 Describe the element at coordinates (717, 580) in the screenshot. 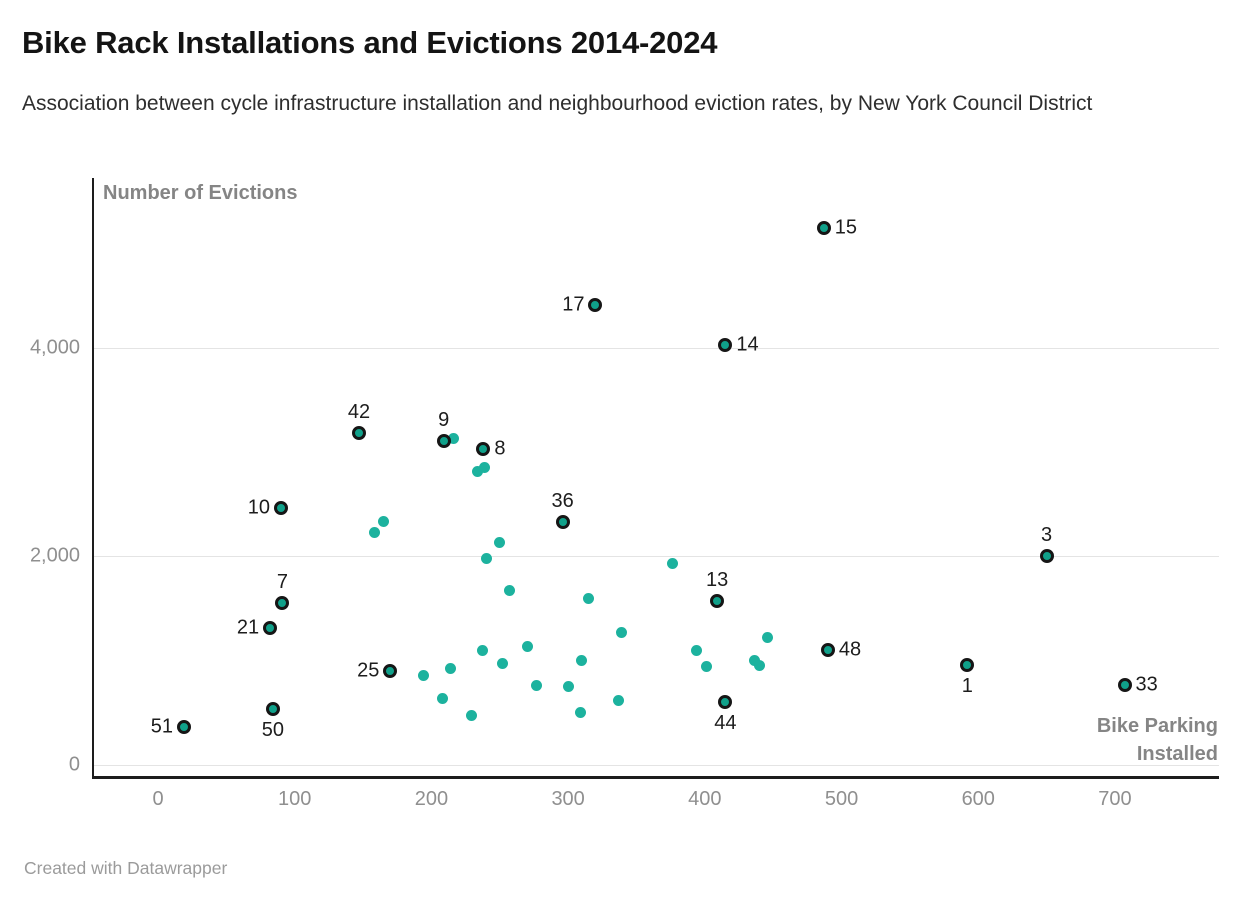

I see `point-label-district-13: 13` at that location.